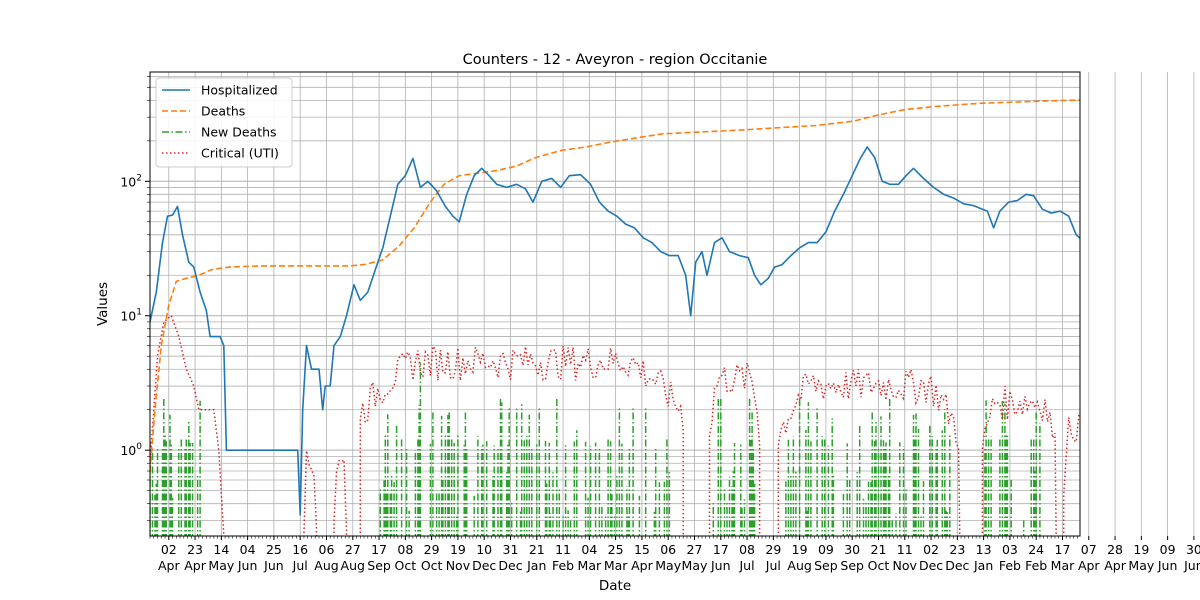  Describe the element at coordinates (223, 111) in the screenshot. I see `legend-label: Deaths` at that location.